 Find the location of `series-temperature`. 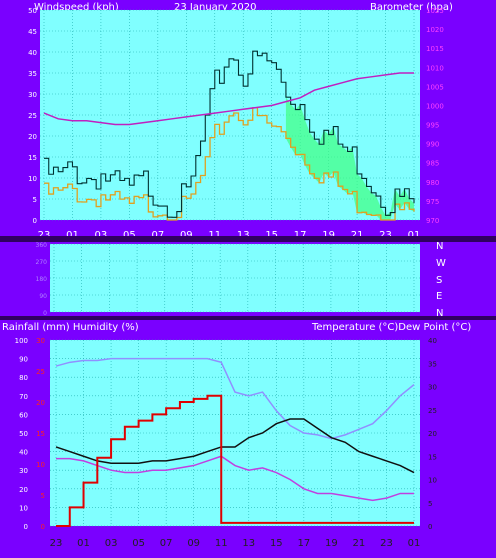

series-temperature is located at coordinates (235, 446).